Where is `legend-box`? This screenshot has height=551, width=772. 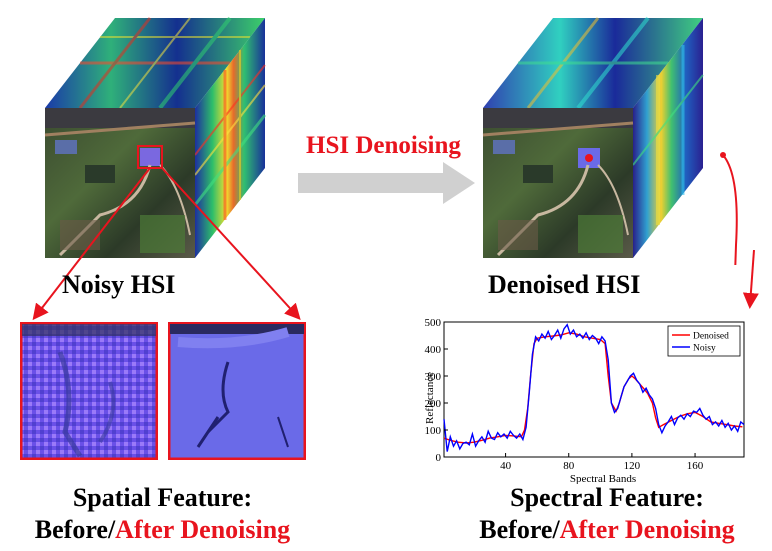 legend-box is located at coordinates (704, 341).